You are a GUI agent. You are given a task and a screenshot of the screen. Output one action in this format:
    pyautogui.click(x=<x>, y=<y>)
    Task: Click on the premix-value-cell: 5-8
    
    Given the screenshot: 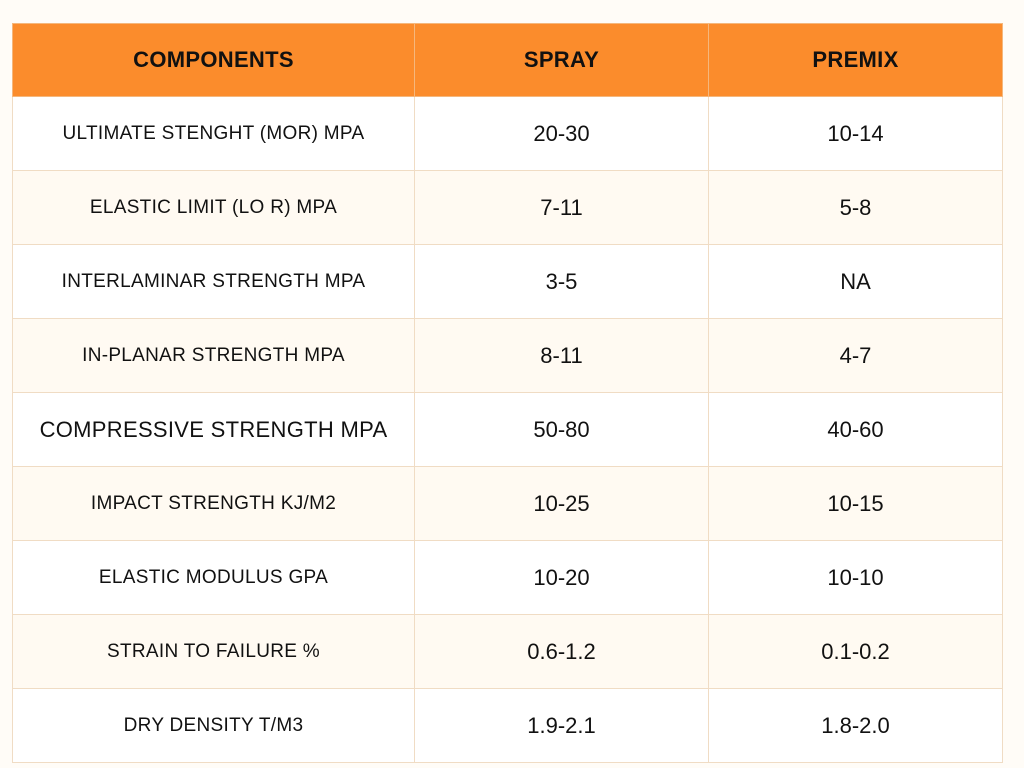 What is the action you would take?
    pyautogui.click(x=855, y=207)
    